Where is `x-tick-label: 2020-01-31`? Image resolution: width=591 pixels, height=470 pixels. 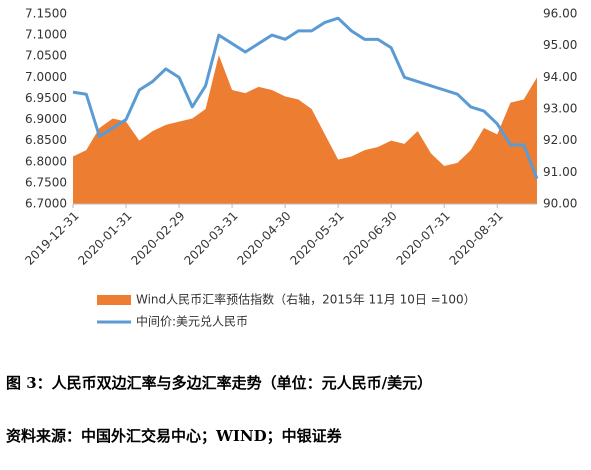
x-tick-label: 2020-01-31 is located at coordinates (104, 238).